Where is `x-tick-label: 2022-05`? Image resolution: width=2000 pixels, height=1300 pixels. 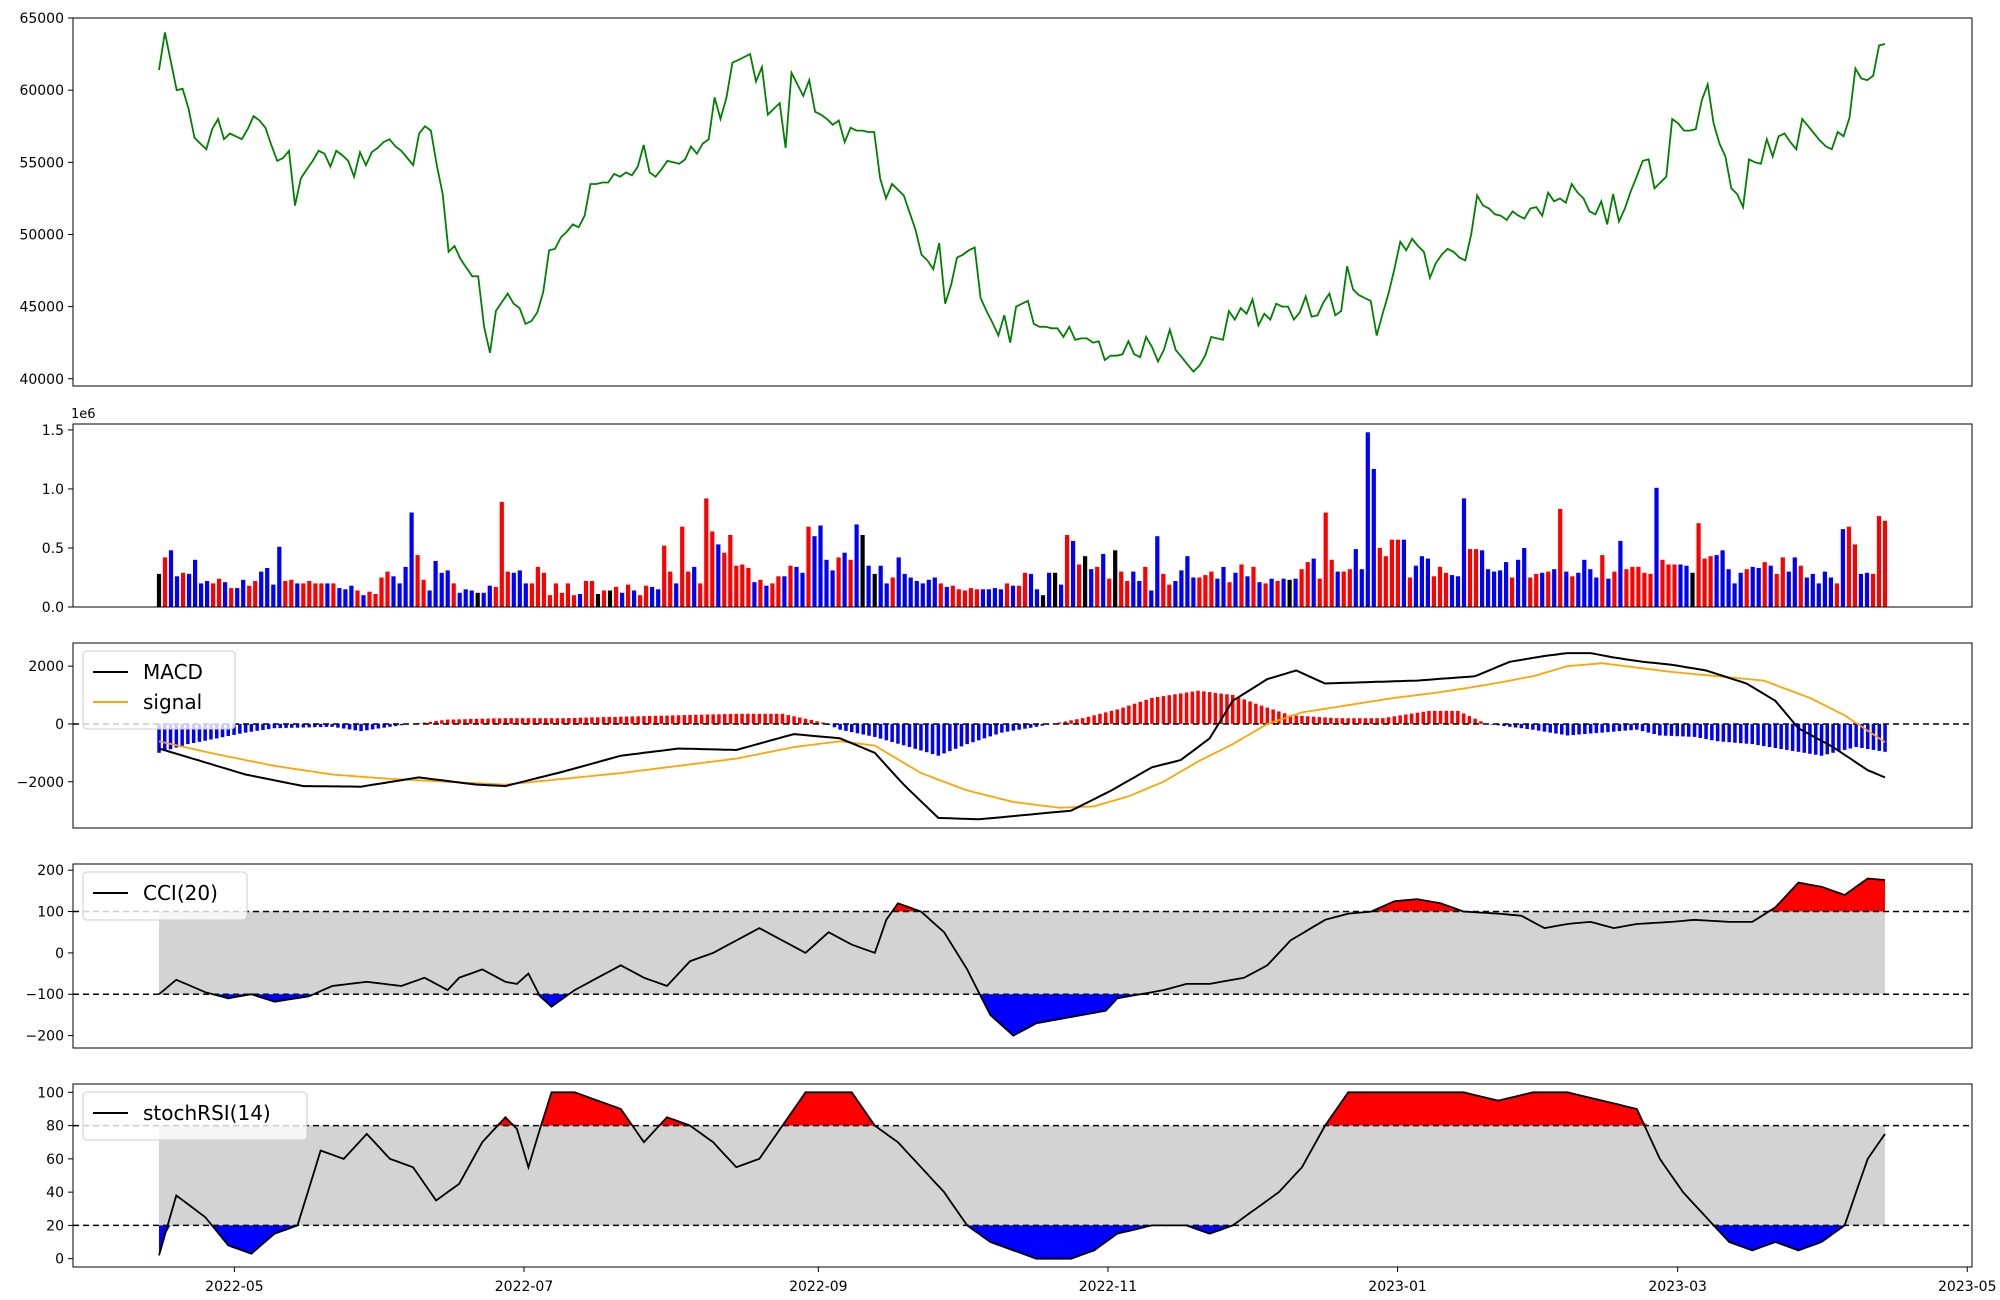
x-tick-label: 2022-05 is located at coordinates (234, 1287).